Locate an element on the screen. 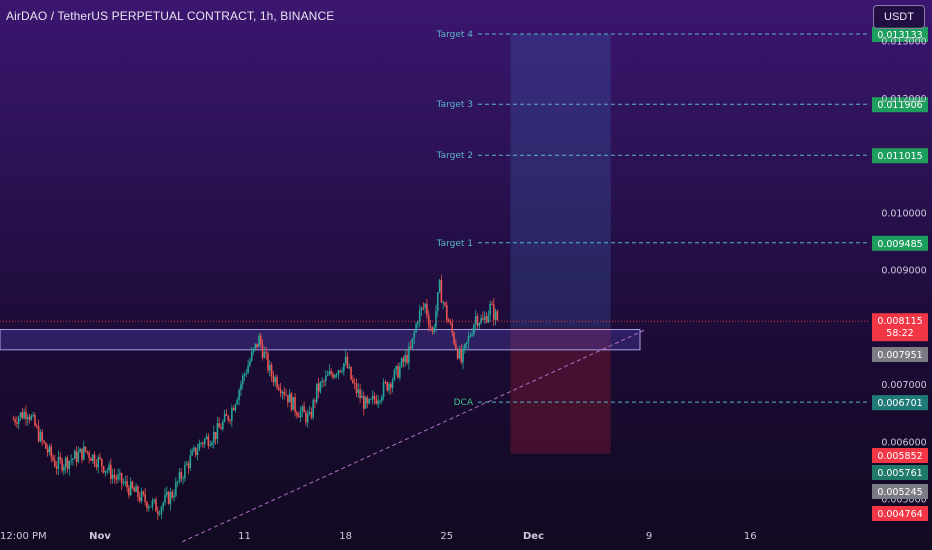 This screenshot has width=932, height=550. time-tick-label: 12:00 PM is located at coordinates (23, 536).